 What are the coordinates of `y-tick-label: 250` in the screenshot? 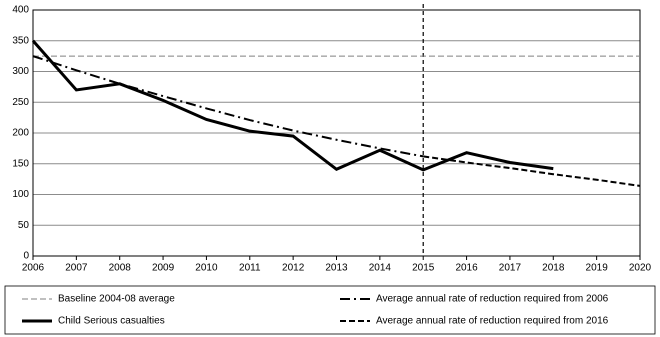 It's located at (20, 102).